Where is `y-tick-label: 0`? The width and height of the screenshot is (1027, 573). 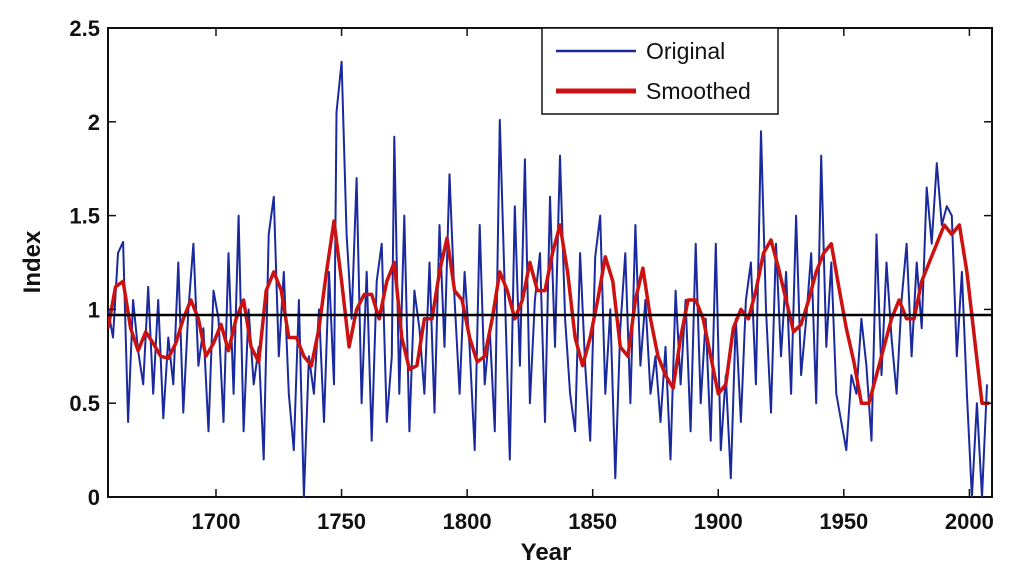
y-tick-label: 0 is located at coordinates (94, 497).